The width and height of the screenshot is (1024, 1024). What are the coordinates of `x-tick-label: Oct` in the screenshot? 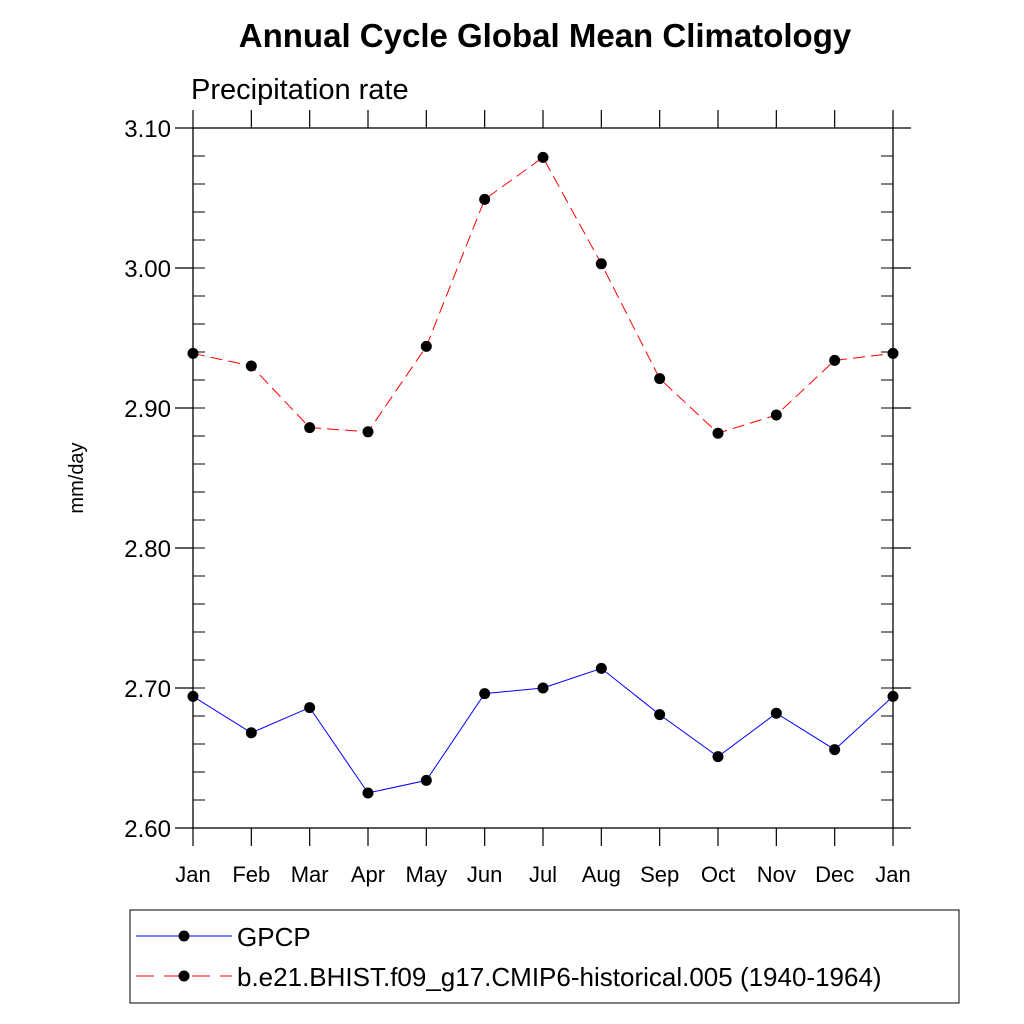 It's located at (718, 874).